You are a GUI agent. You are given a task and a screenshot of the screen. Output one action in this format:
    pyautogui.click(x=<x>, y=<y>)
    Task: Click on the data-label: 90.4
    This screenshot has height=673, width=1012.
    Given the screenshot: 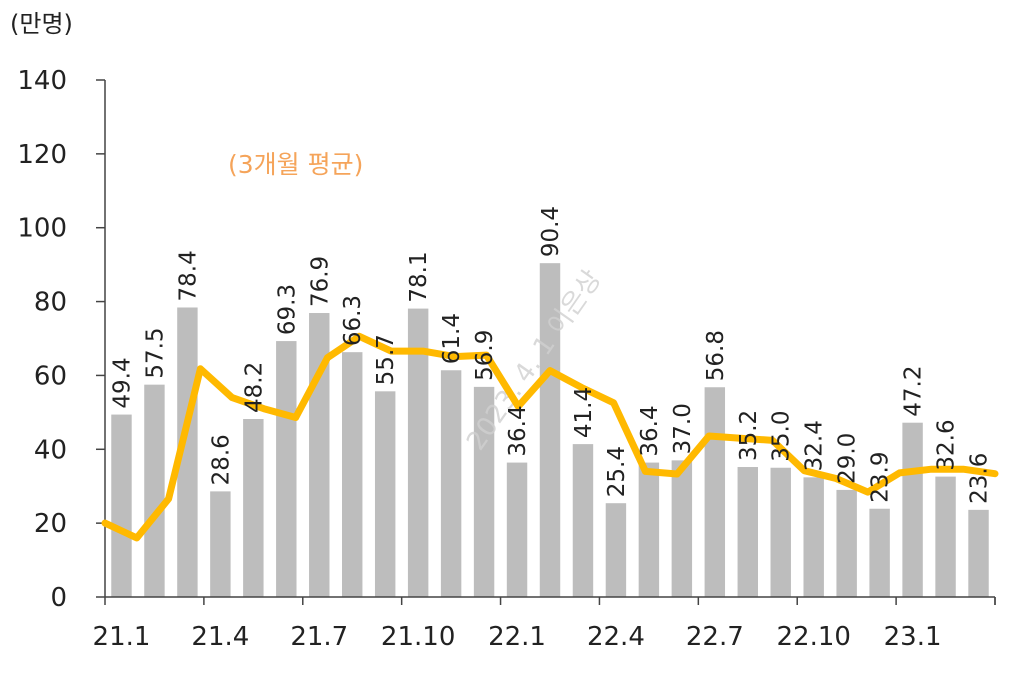 What is the action you would take?
    pyautogui.click(x=551, y=231)
    